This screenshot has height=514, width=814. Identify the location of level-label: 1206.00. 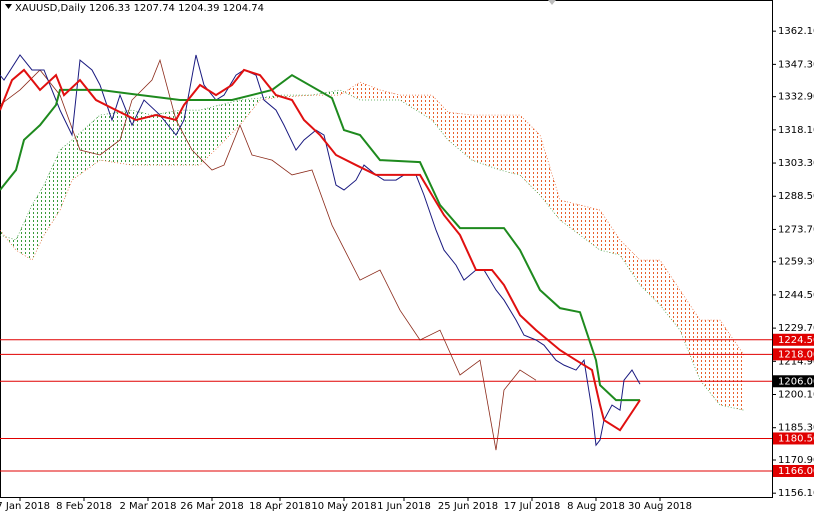
(796, 381).